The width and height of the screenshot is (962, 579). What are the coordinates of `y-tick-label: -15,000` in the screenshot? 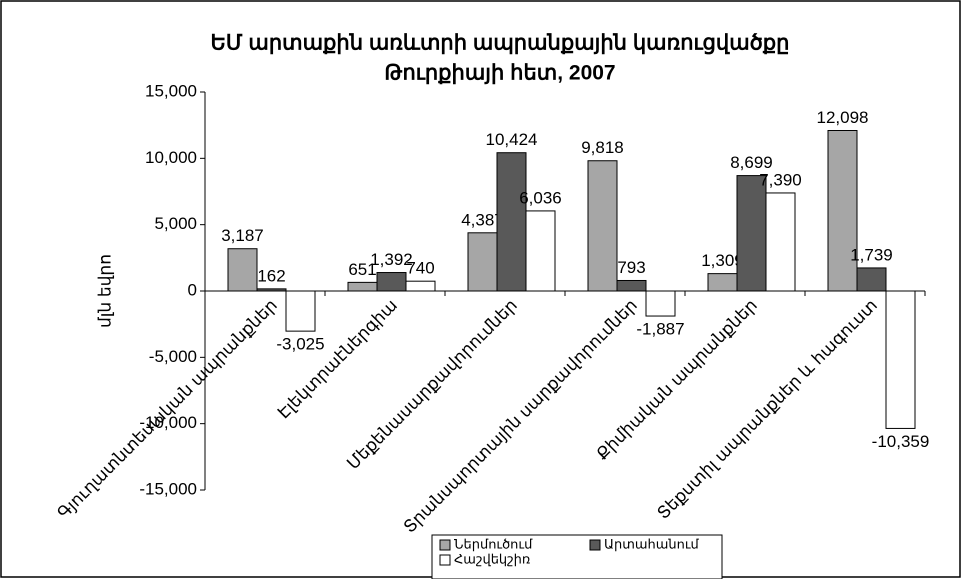 It's located at (168, 488).